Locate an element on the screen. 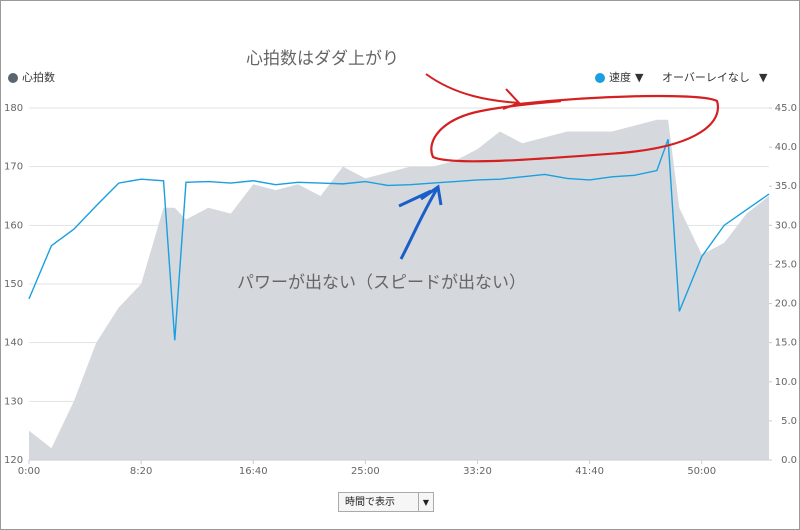 This screenshot has width=800, height=530. red-arrow is located at coordinates (473, 91).